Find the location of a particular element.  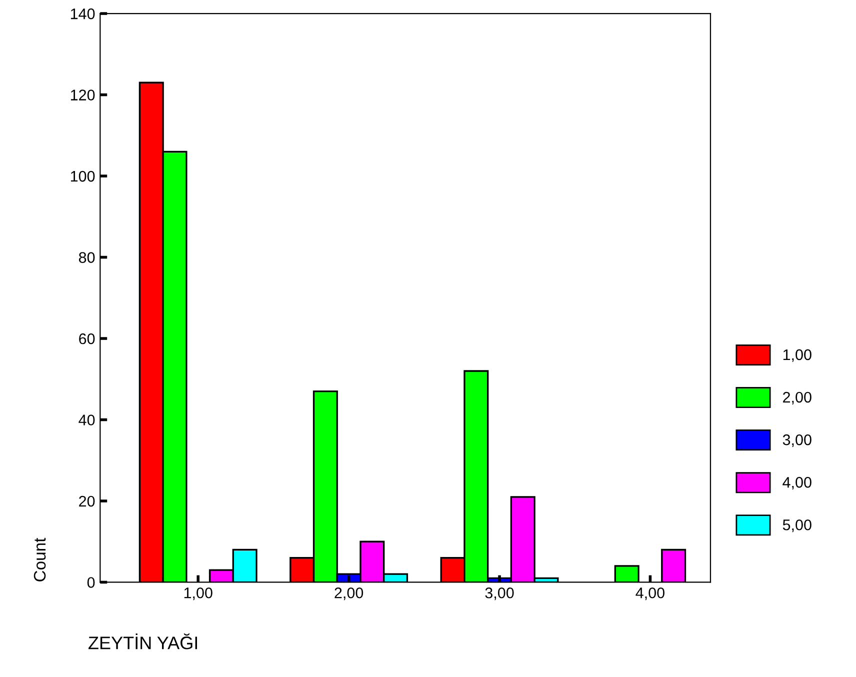

y-tick-label: 40 is located at coordinates (86, 420).